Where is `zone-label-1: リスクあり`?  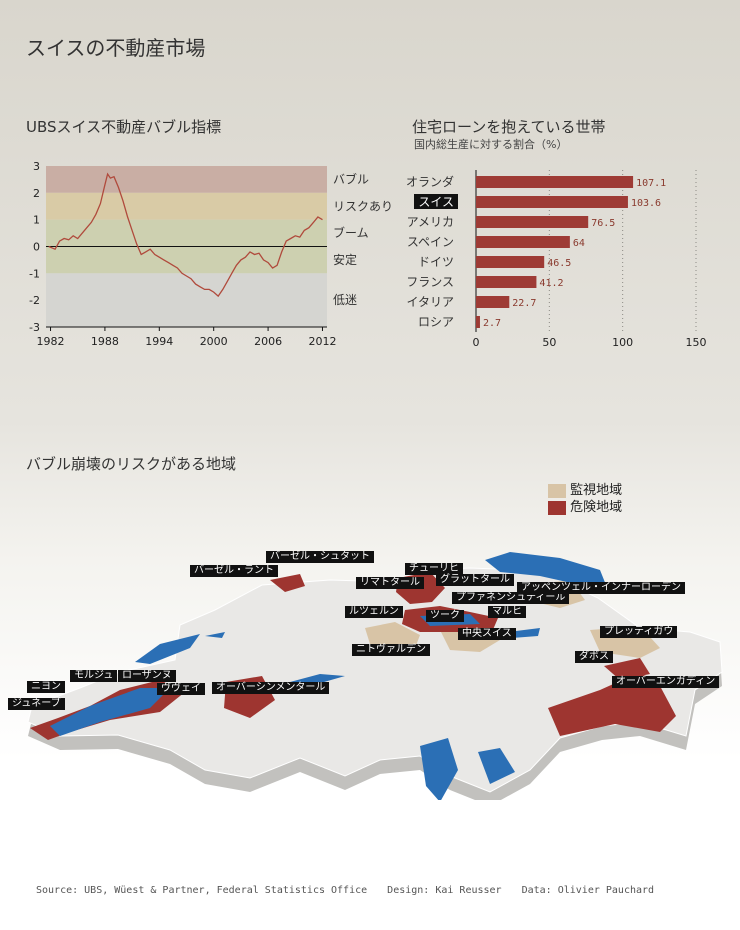 zone-label-1: リスクあり is located at coordinates (363, 206).